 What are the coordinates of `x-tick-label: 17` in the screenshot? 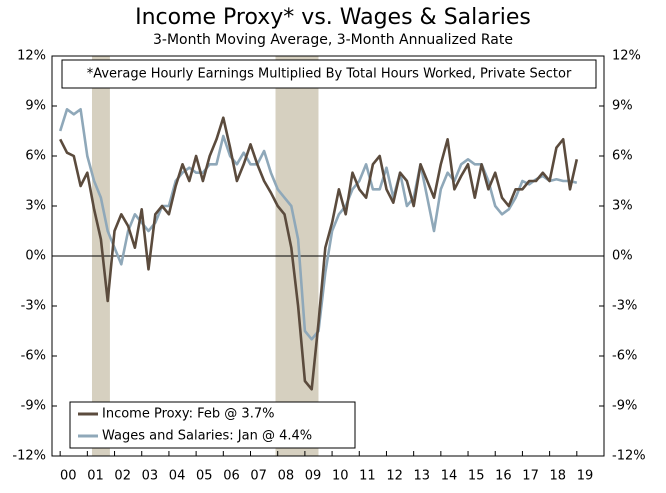 It's located at (530, 476).